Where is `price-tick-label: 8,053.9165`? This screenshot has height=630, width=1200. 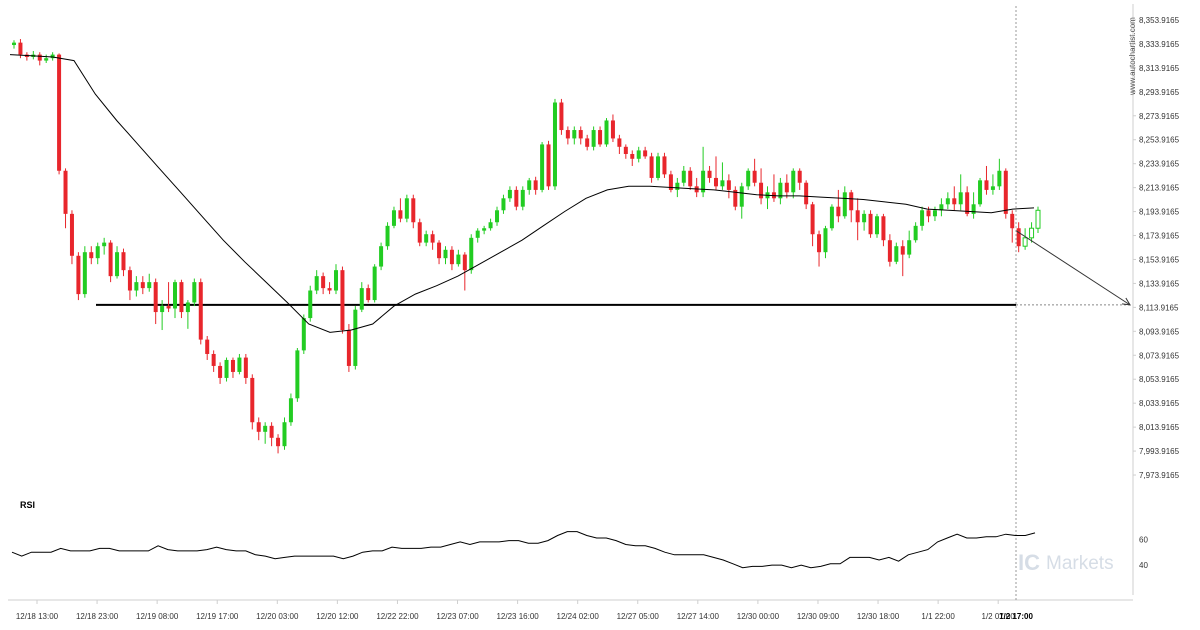
price-tick-label: 8,053.9165 is located at coordinates (1159, 379).